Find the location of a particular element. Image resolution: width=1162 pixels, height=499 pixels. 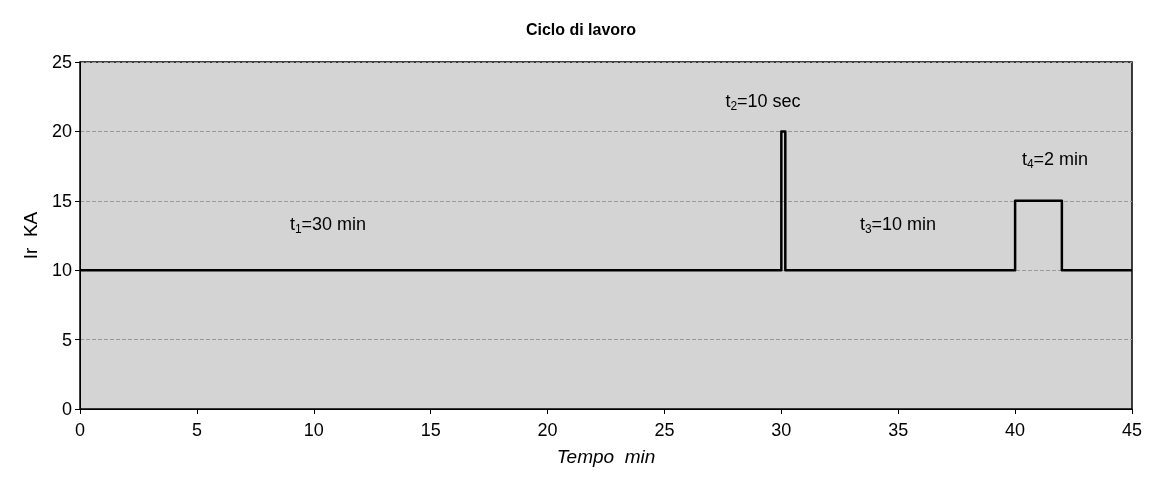

y-tick-label: 0 is located at coordinates (66, 409).